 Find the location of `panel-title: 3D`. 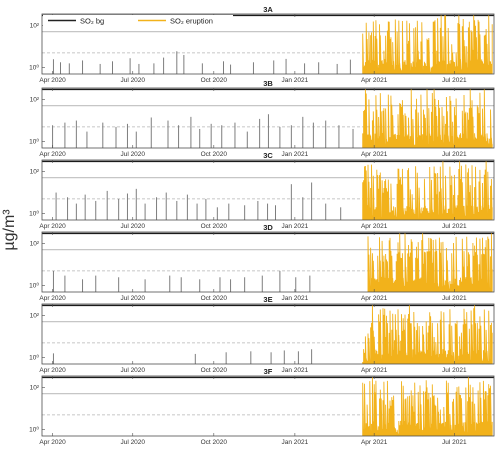

panel-title: 3D is located at coordinates (268, 227).